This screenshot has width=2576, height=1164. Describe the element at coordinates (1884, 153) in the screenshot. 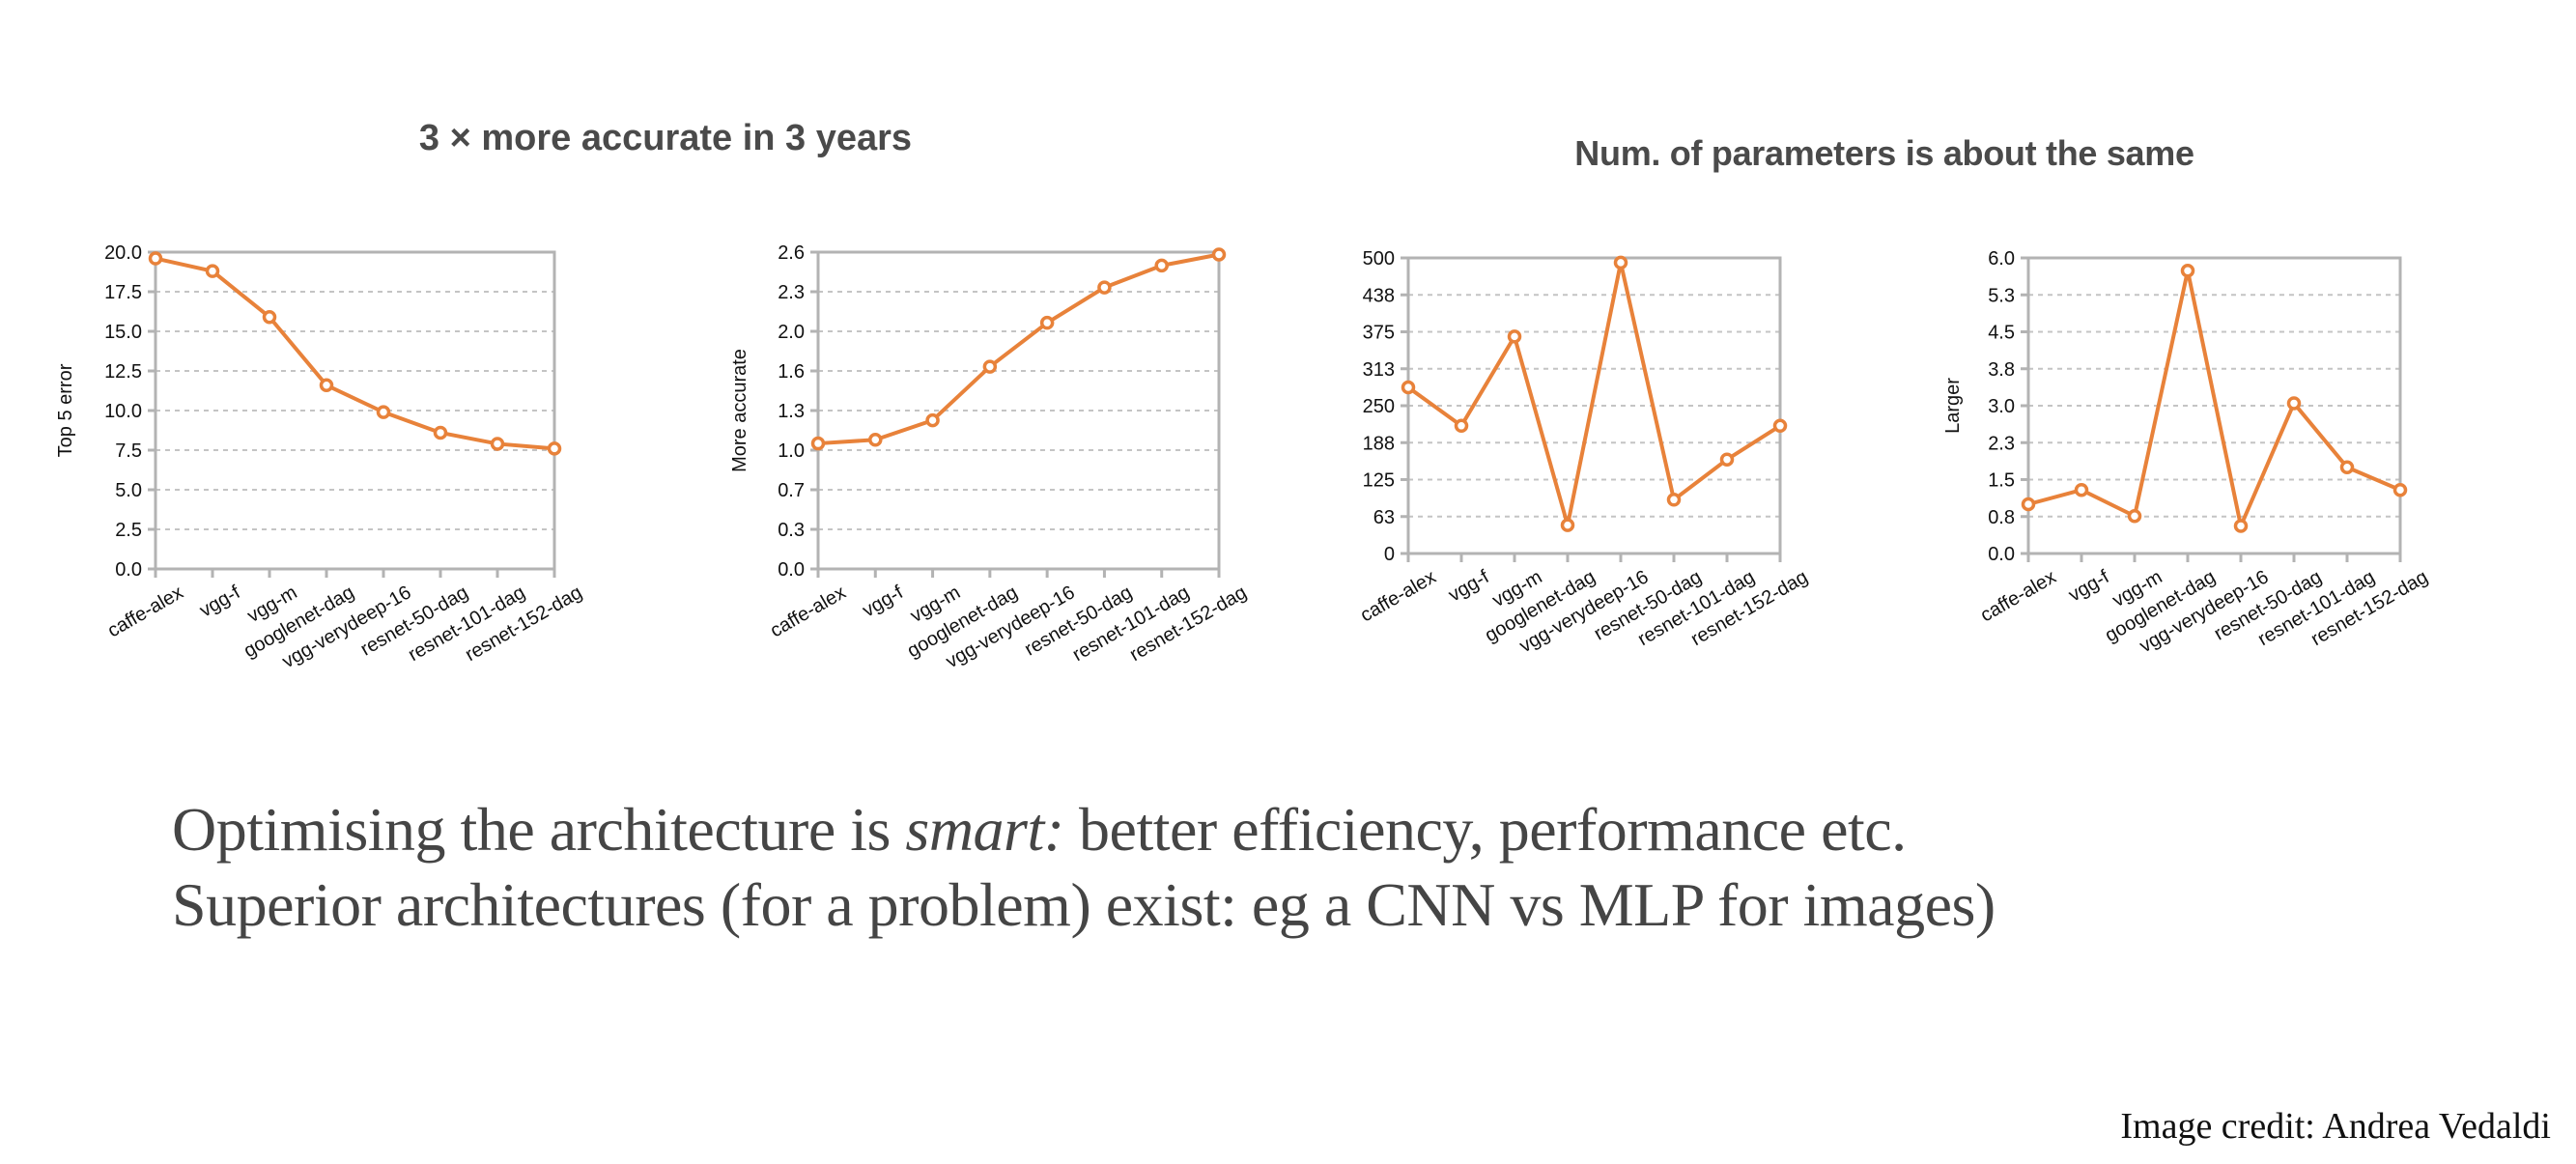

I see `parameters-group-title: Num. of parameters is about the same` at that location.